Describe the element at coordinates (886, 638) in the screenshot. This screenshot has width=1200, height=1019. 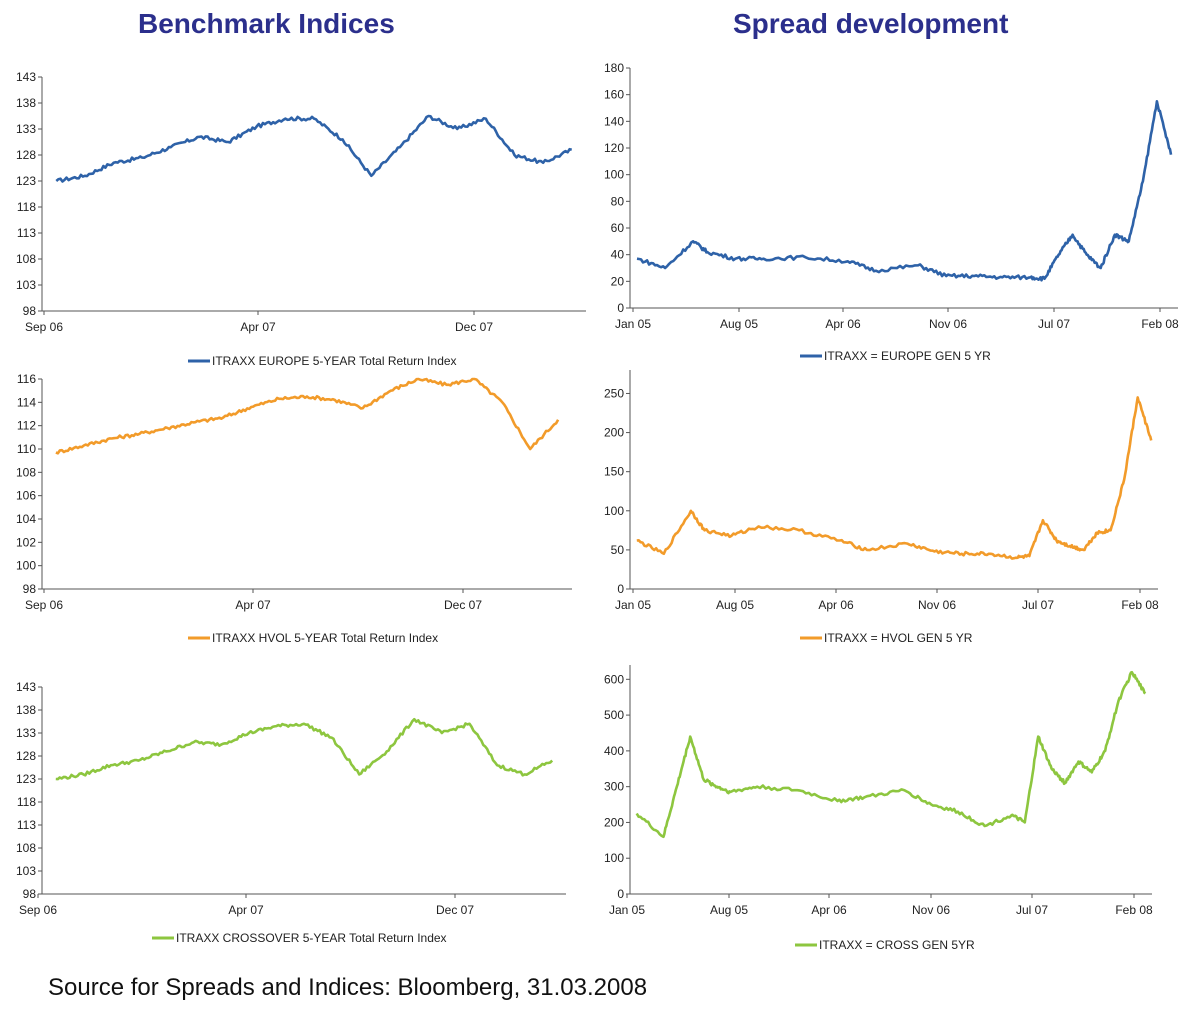
I see `legend: ITRAXX = HVOL GEN 5 YR` at that location.